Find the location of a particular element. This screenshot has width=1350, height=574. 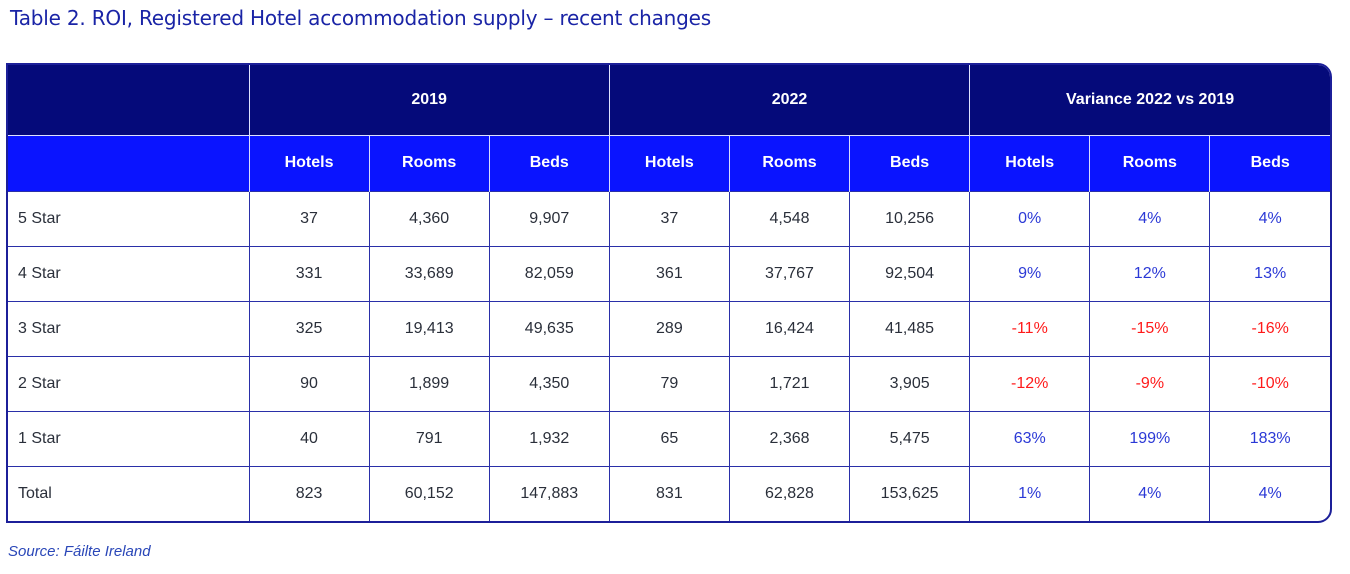

corner-cell is located at coordinates (129, 100).